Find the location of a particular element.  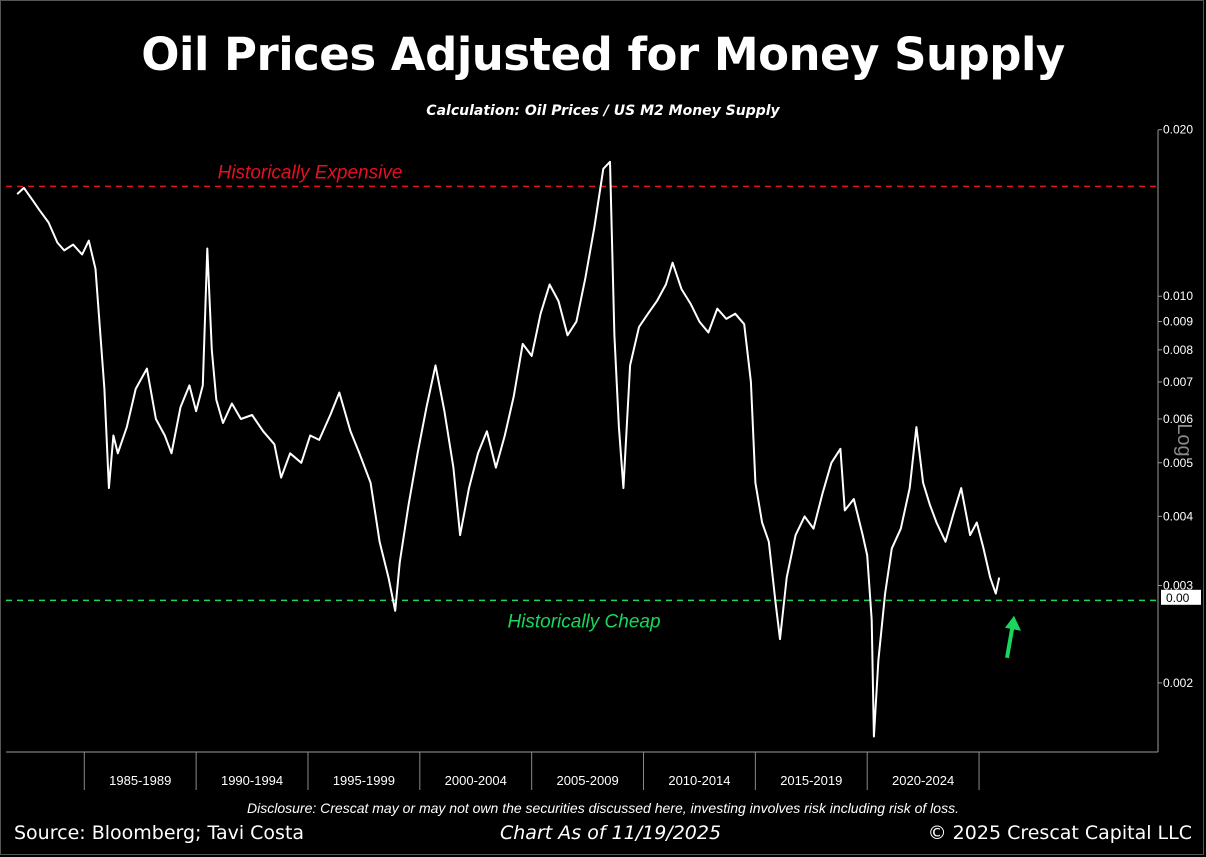

y-tick-label: 0.004 is located at coordinates (1178, 516).